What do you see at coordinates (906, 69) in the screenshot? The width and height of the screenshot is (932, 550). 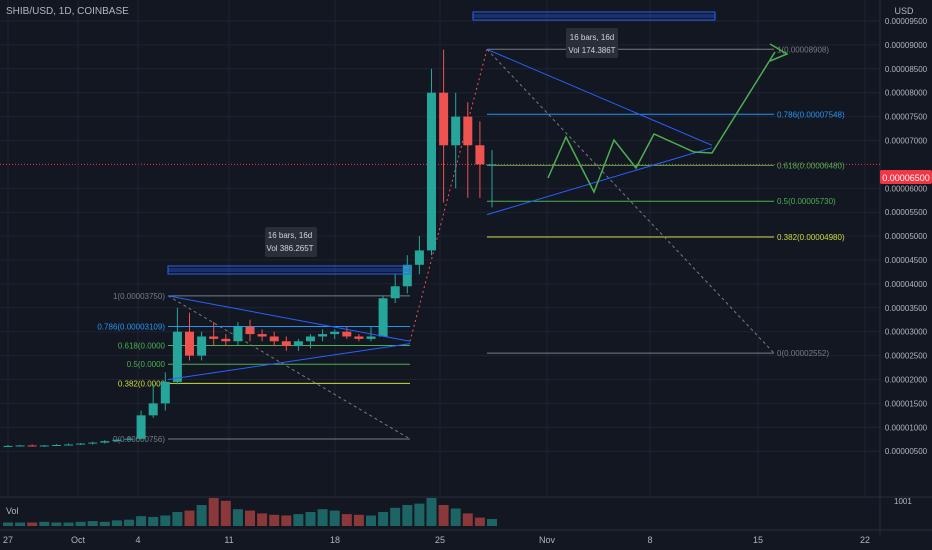 I see `price-tick-label: 0.00008500` at bounding box center [906, 69].